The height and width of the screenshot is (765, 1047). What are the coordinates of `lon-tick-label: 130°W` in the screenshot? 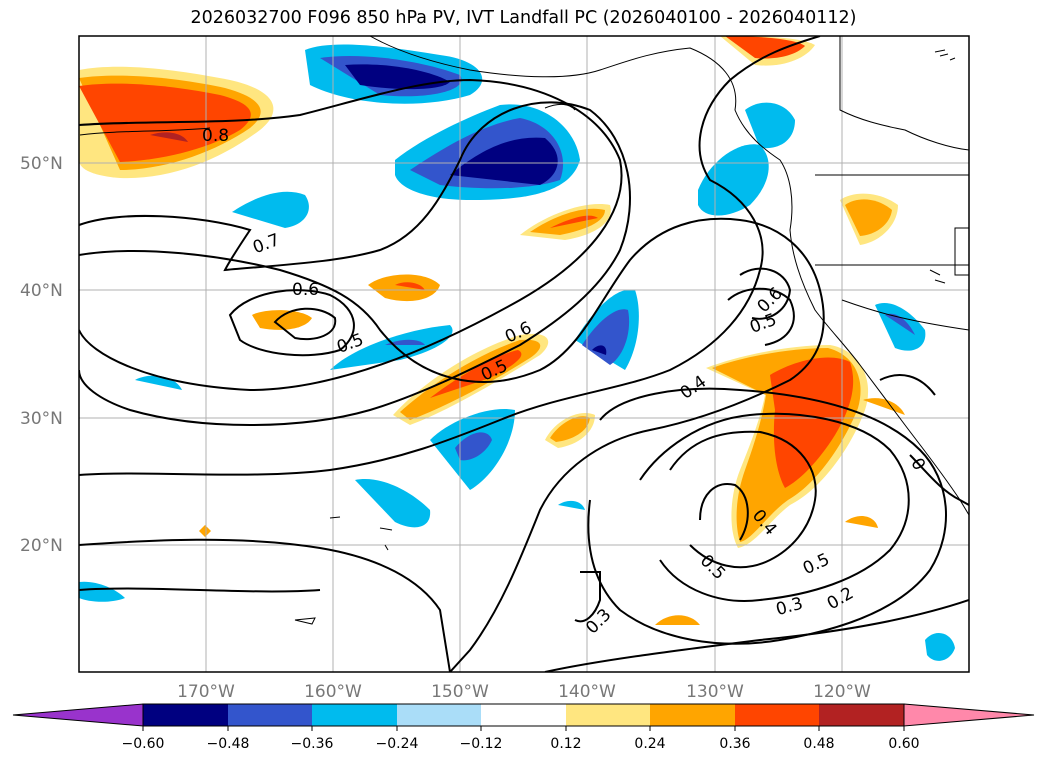 It's located at (715, 692).